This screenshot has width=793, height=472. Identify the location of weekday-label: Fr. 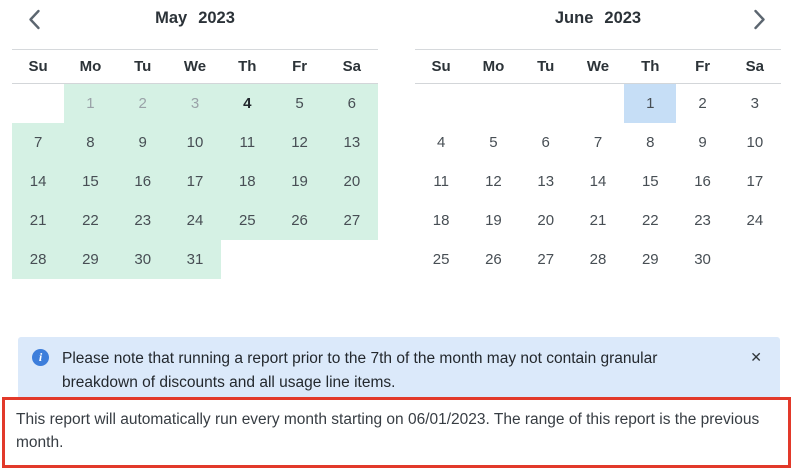
(703, 66).